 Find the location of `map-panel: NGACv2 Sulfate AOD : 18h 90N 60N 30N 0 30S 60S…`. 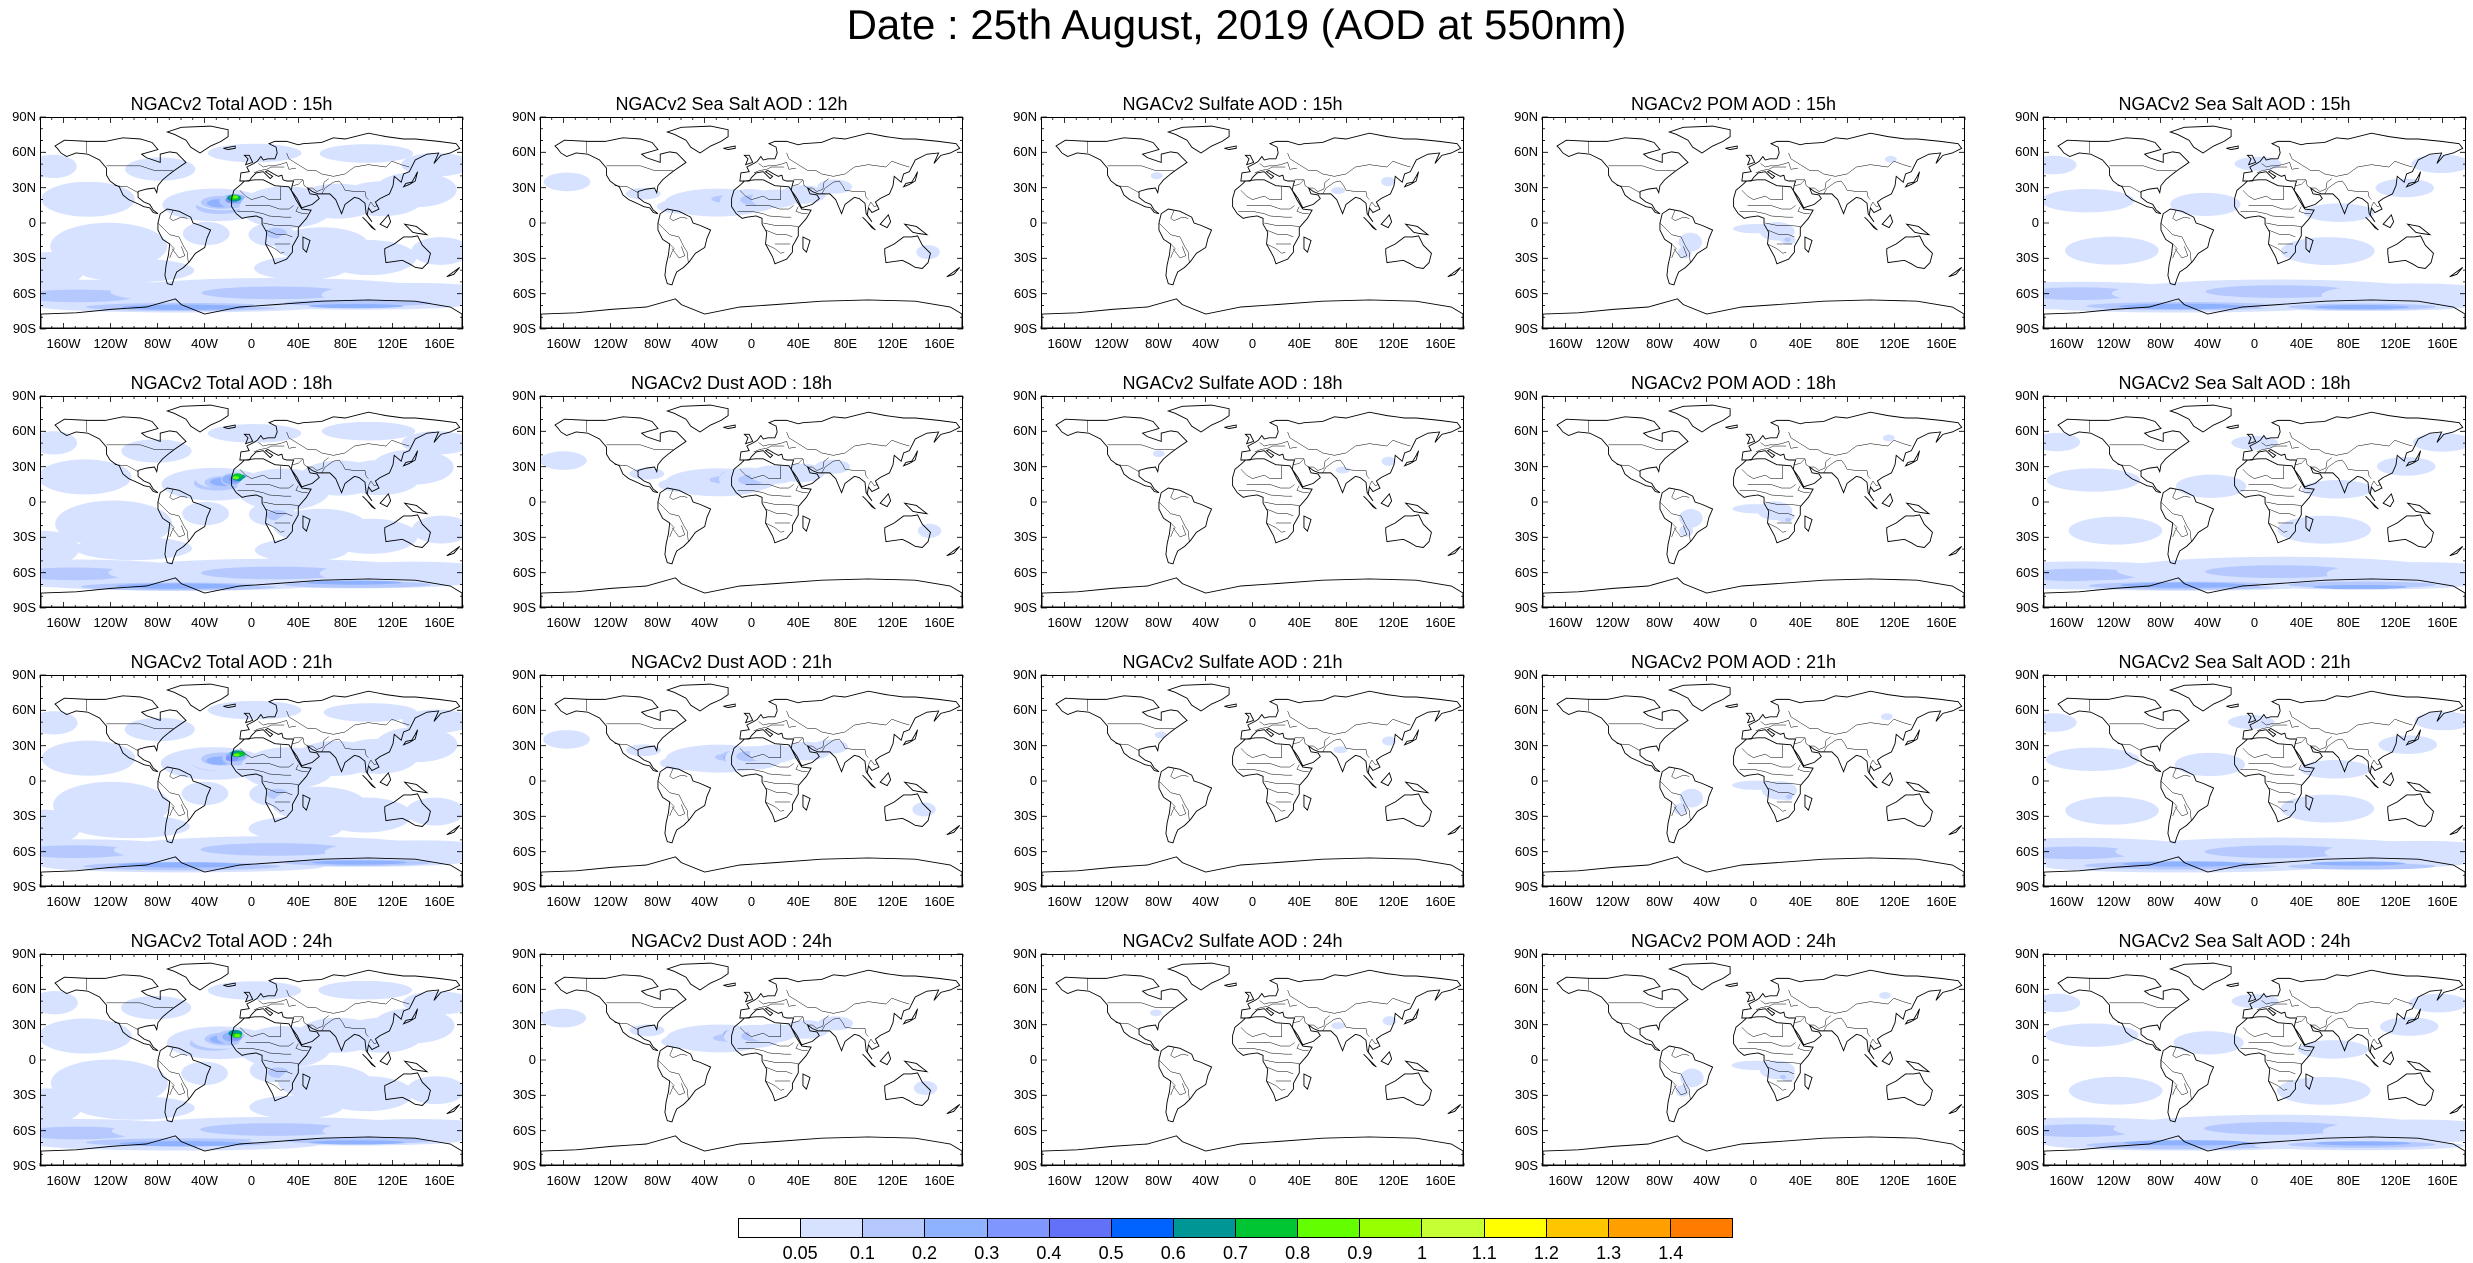

map-panel: NGACv2 Sulfate AOD : 18h 90N 60N 30N 0 30S 60S… is located at coordinates (1233, 507).